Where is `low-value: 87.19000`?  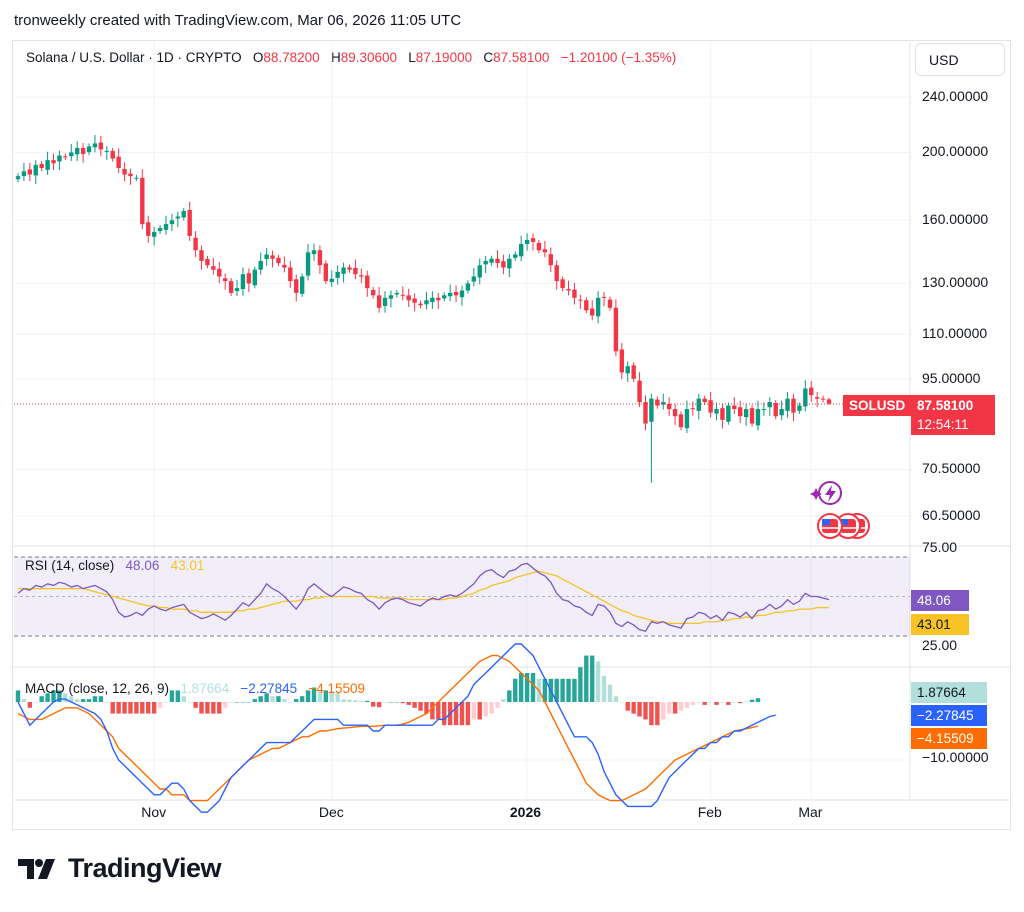
low-value: 87.19000 is located at coordinates (444, 57).